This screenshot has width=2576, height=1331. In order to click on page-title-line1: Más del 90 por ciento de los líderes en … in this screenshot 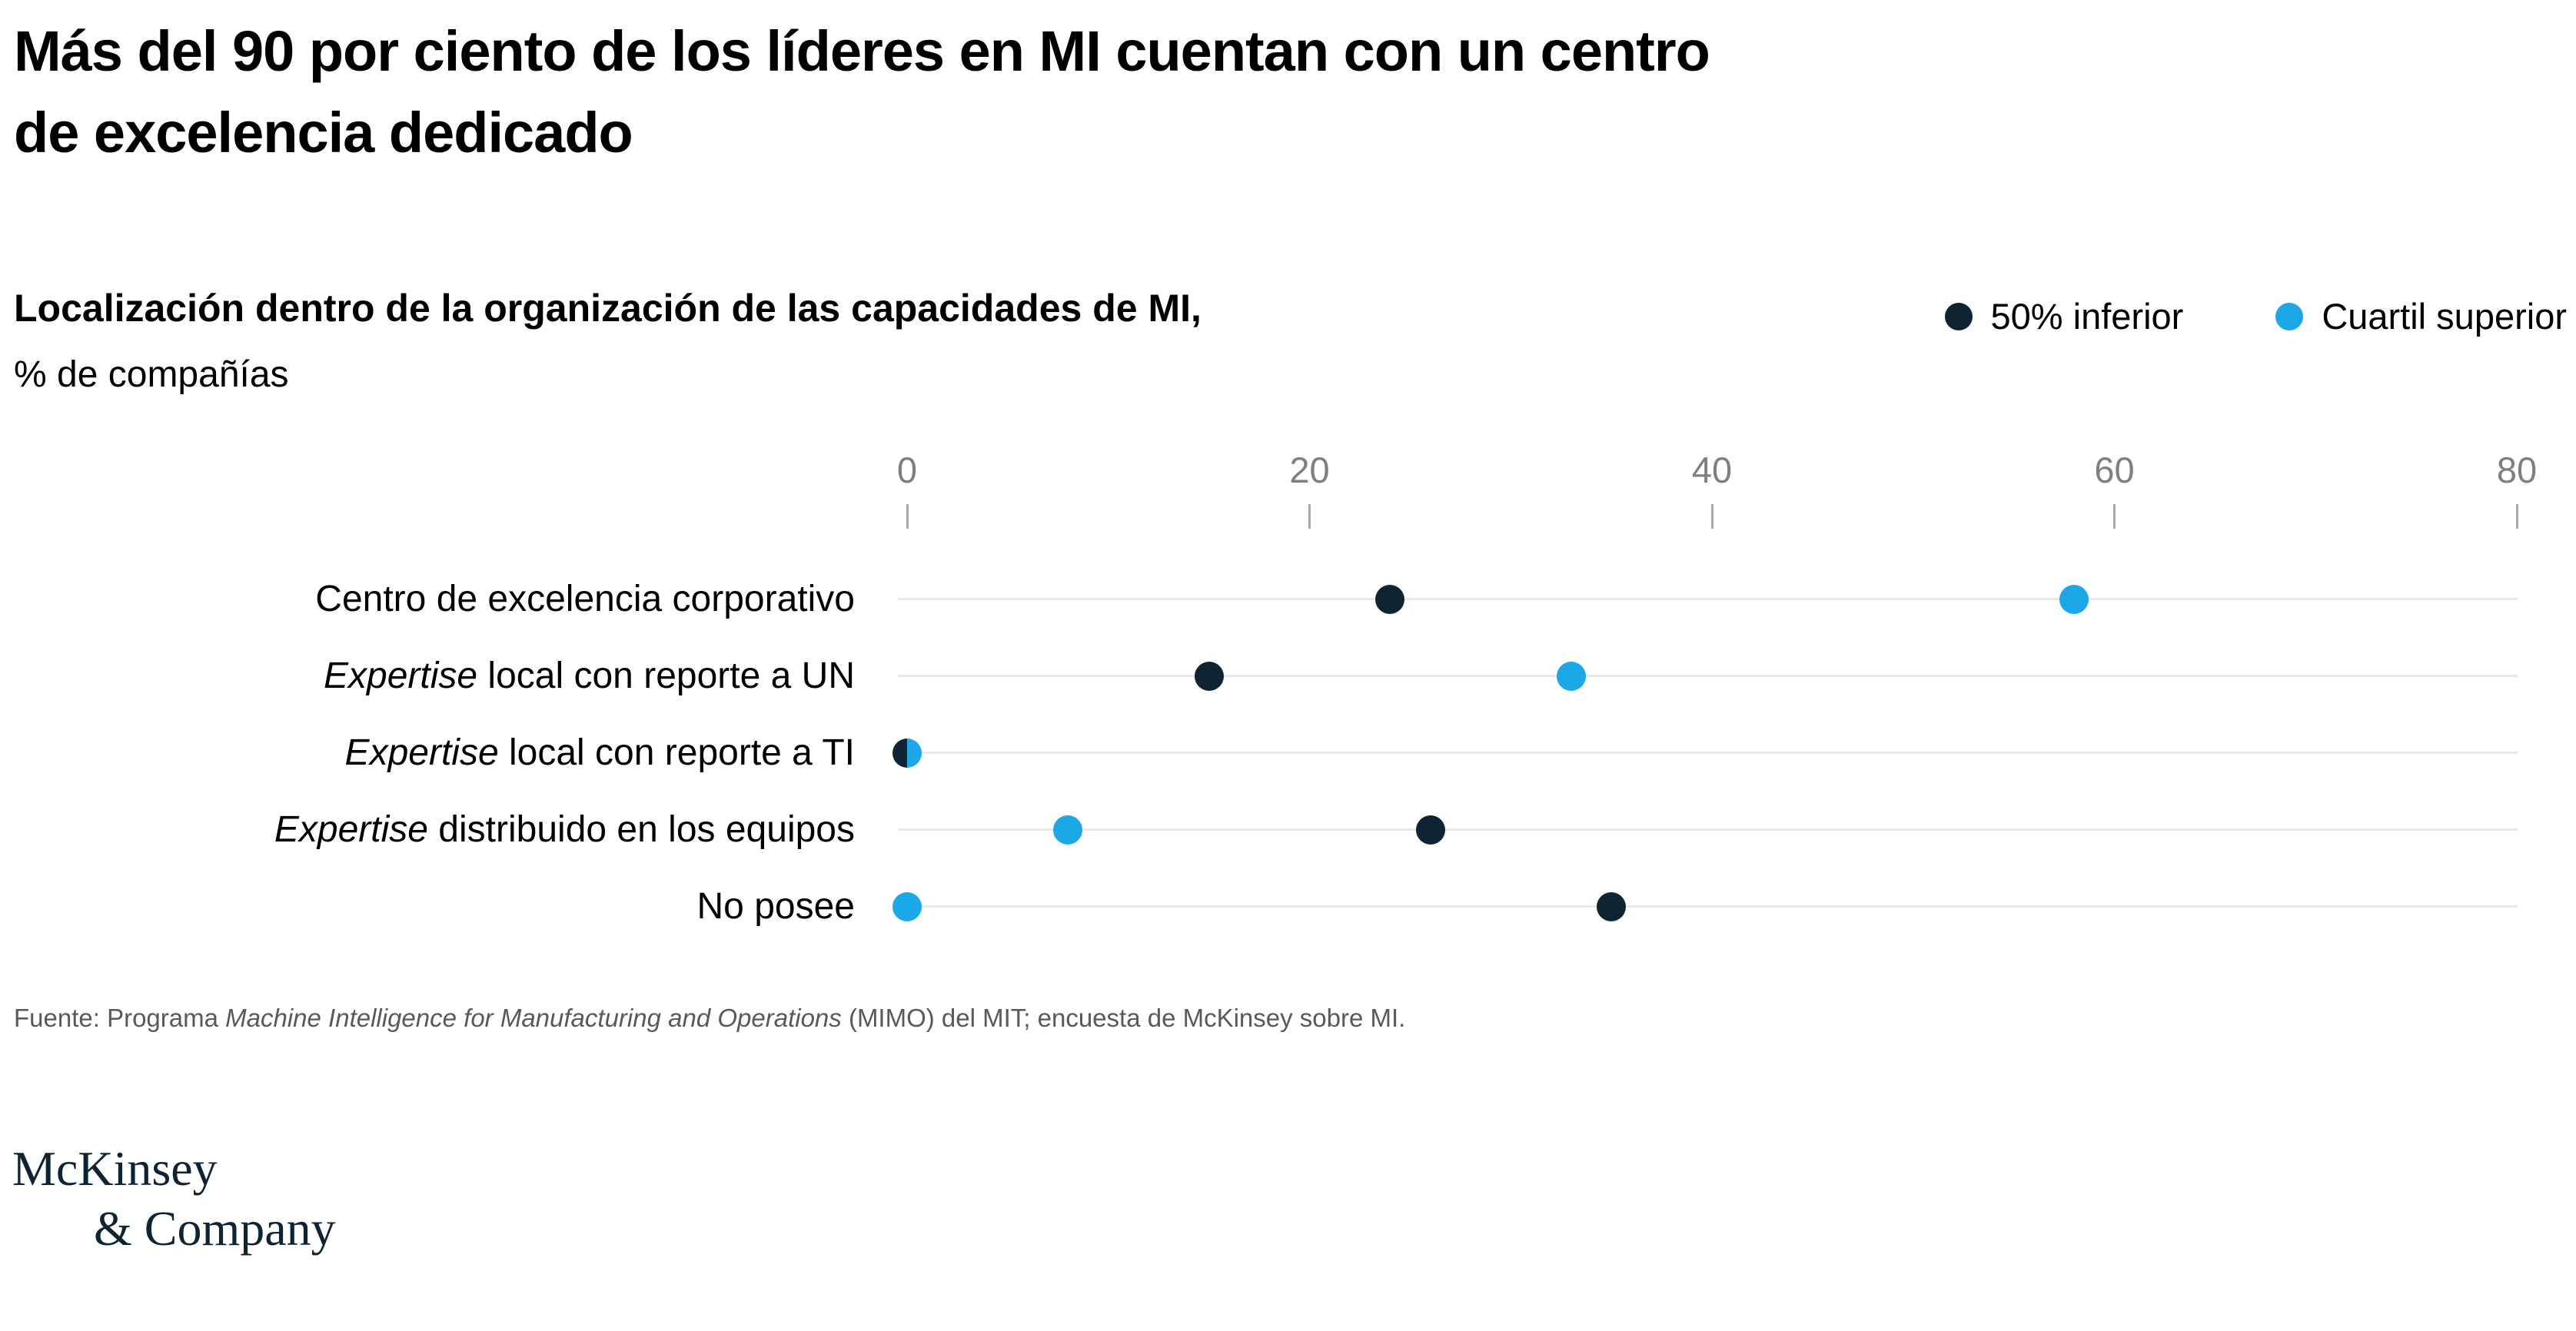, I will do `click(862, 51)`.